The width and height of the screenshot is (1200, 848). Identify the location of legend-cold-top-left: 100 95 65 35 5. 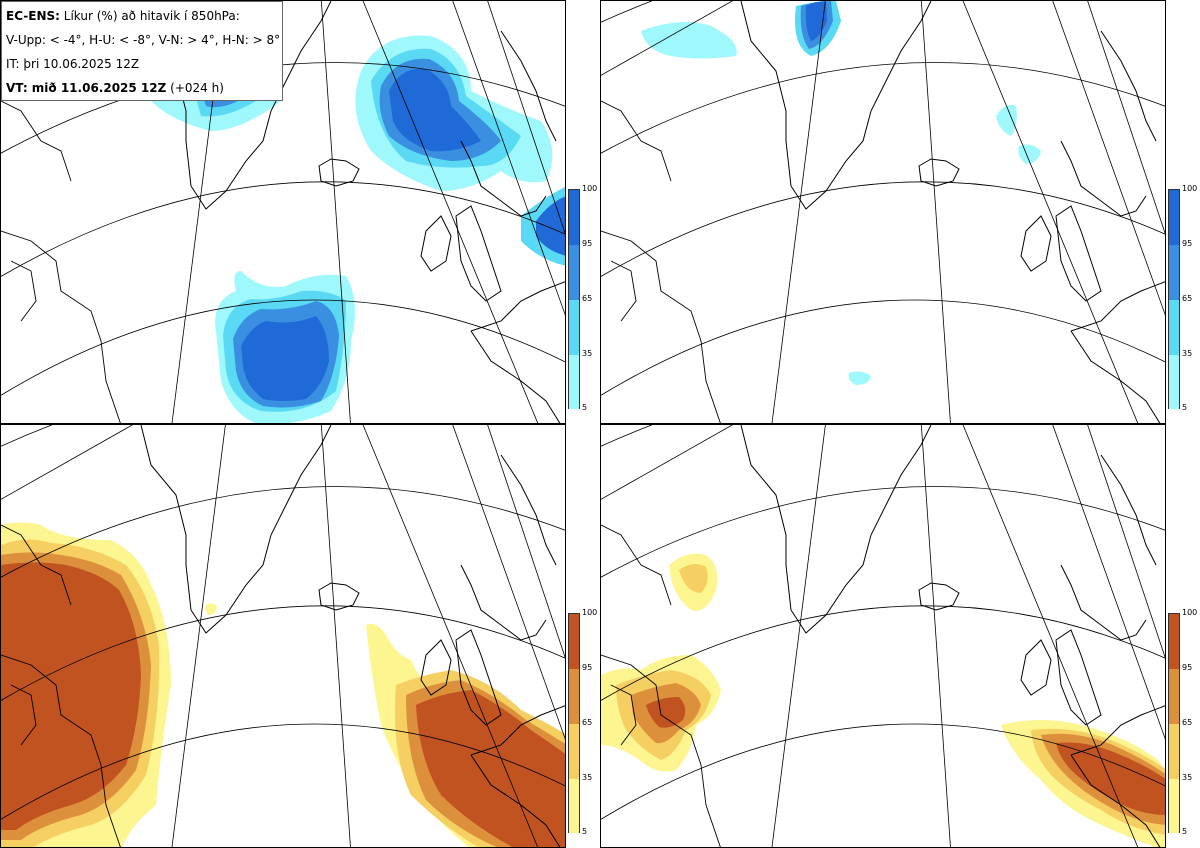
(584, 298).